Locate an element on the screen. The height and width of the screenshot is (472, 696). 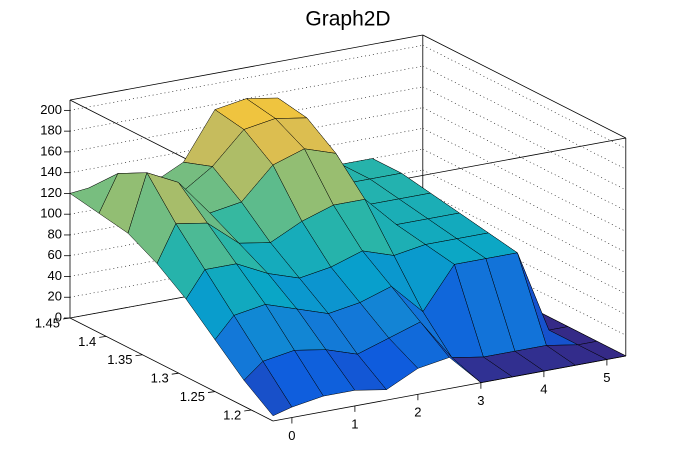
z-tick-label: 100 is located at coordinates (51, 213).